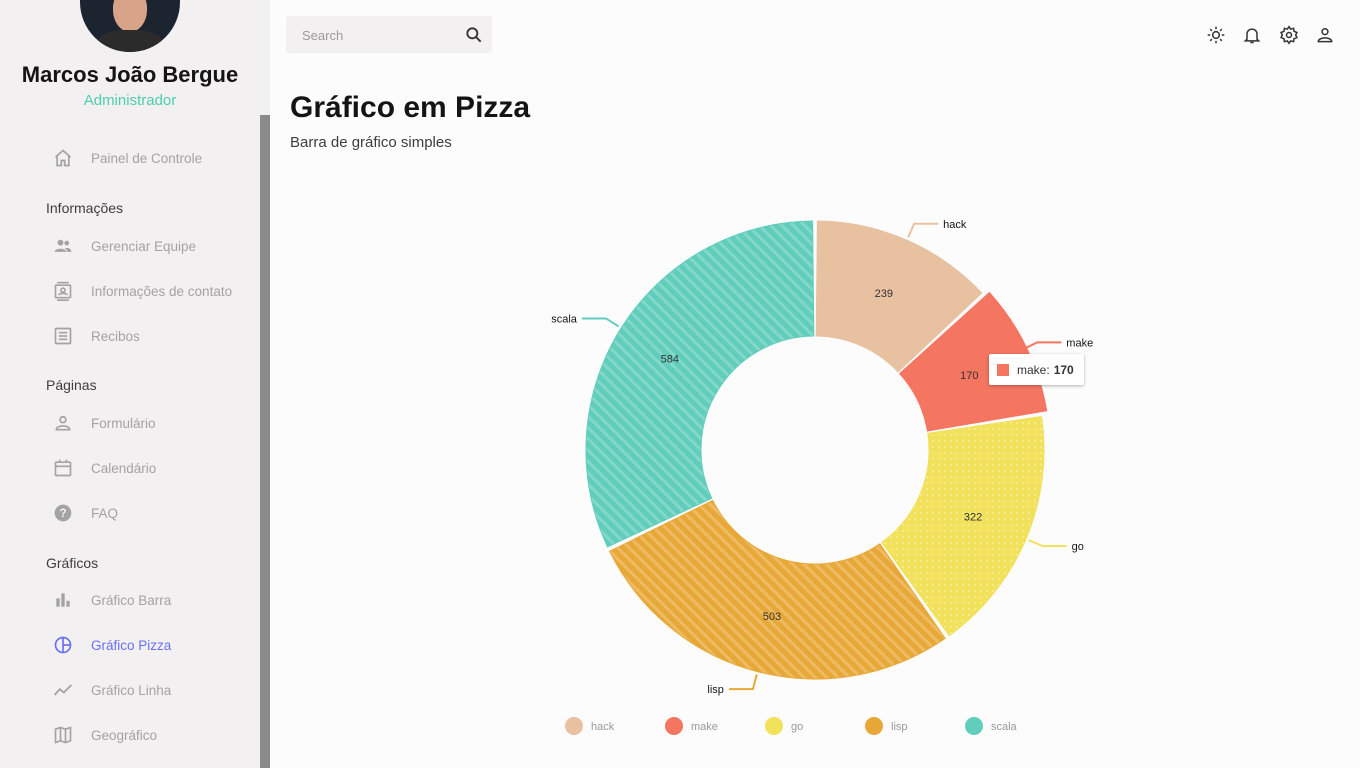 This screenshot has width=1360, height=768. What do you see at coordinates (410, 107) in the screenshot?
I see `page-title: Gráfico em Pizza` at bounding box center [410, 107].